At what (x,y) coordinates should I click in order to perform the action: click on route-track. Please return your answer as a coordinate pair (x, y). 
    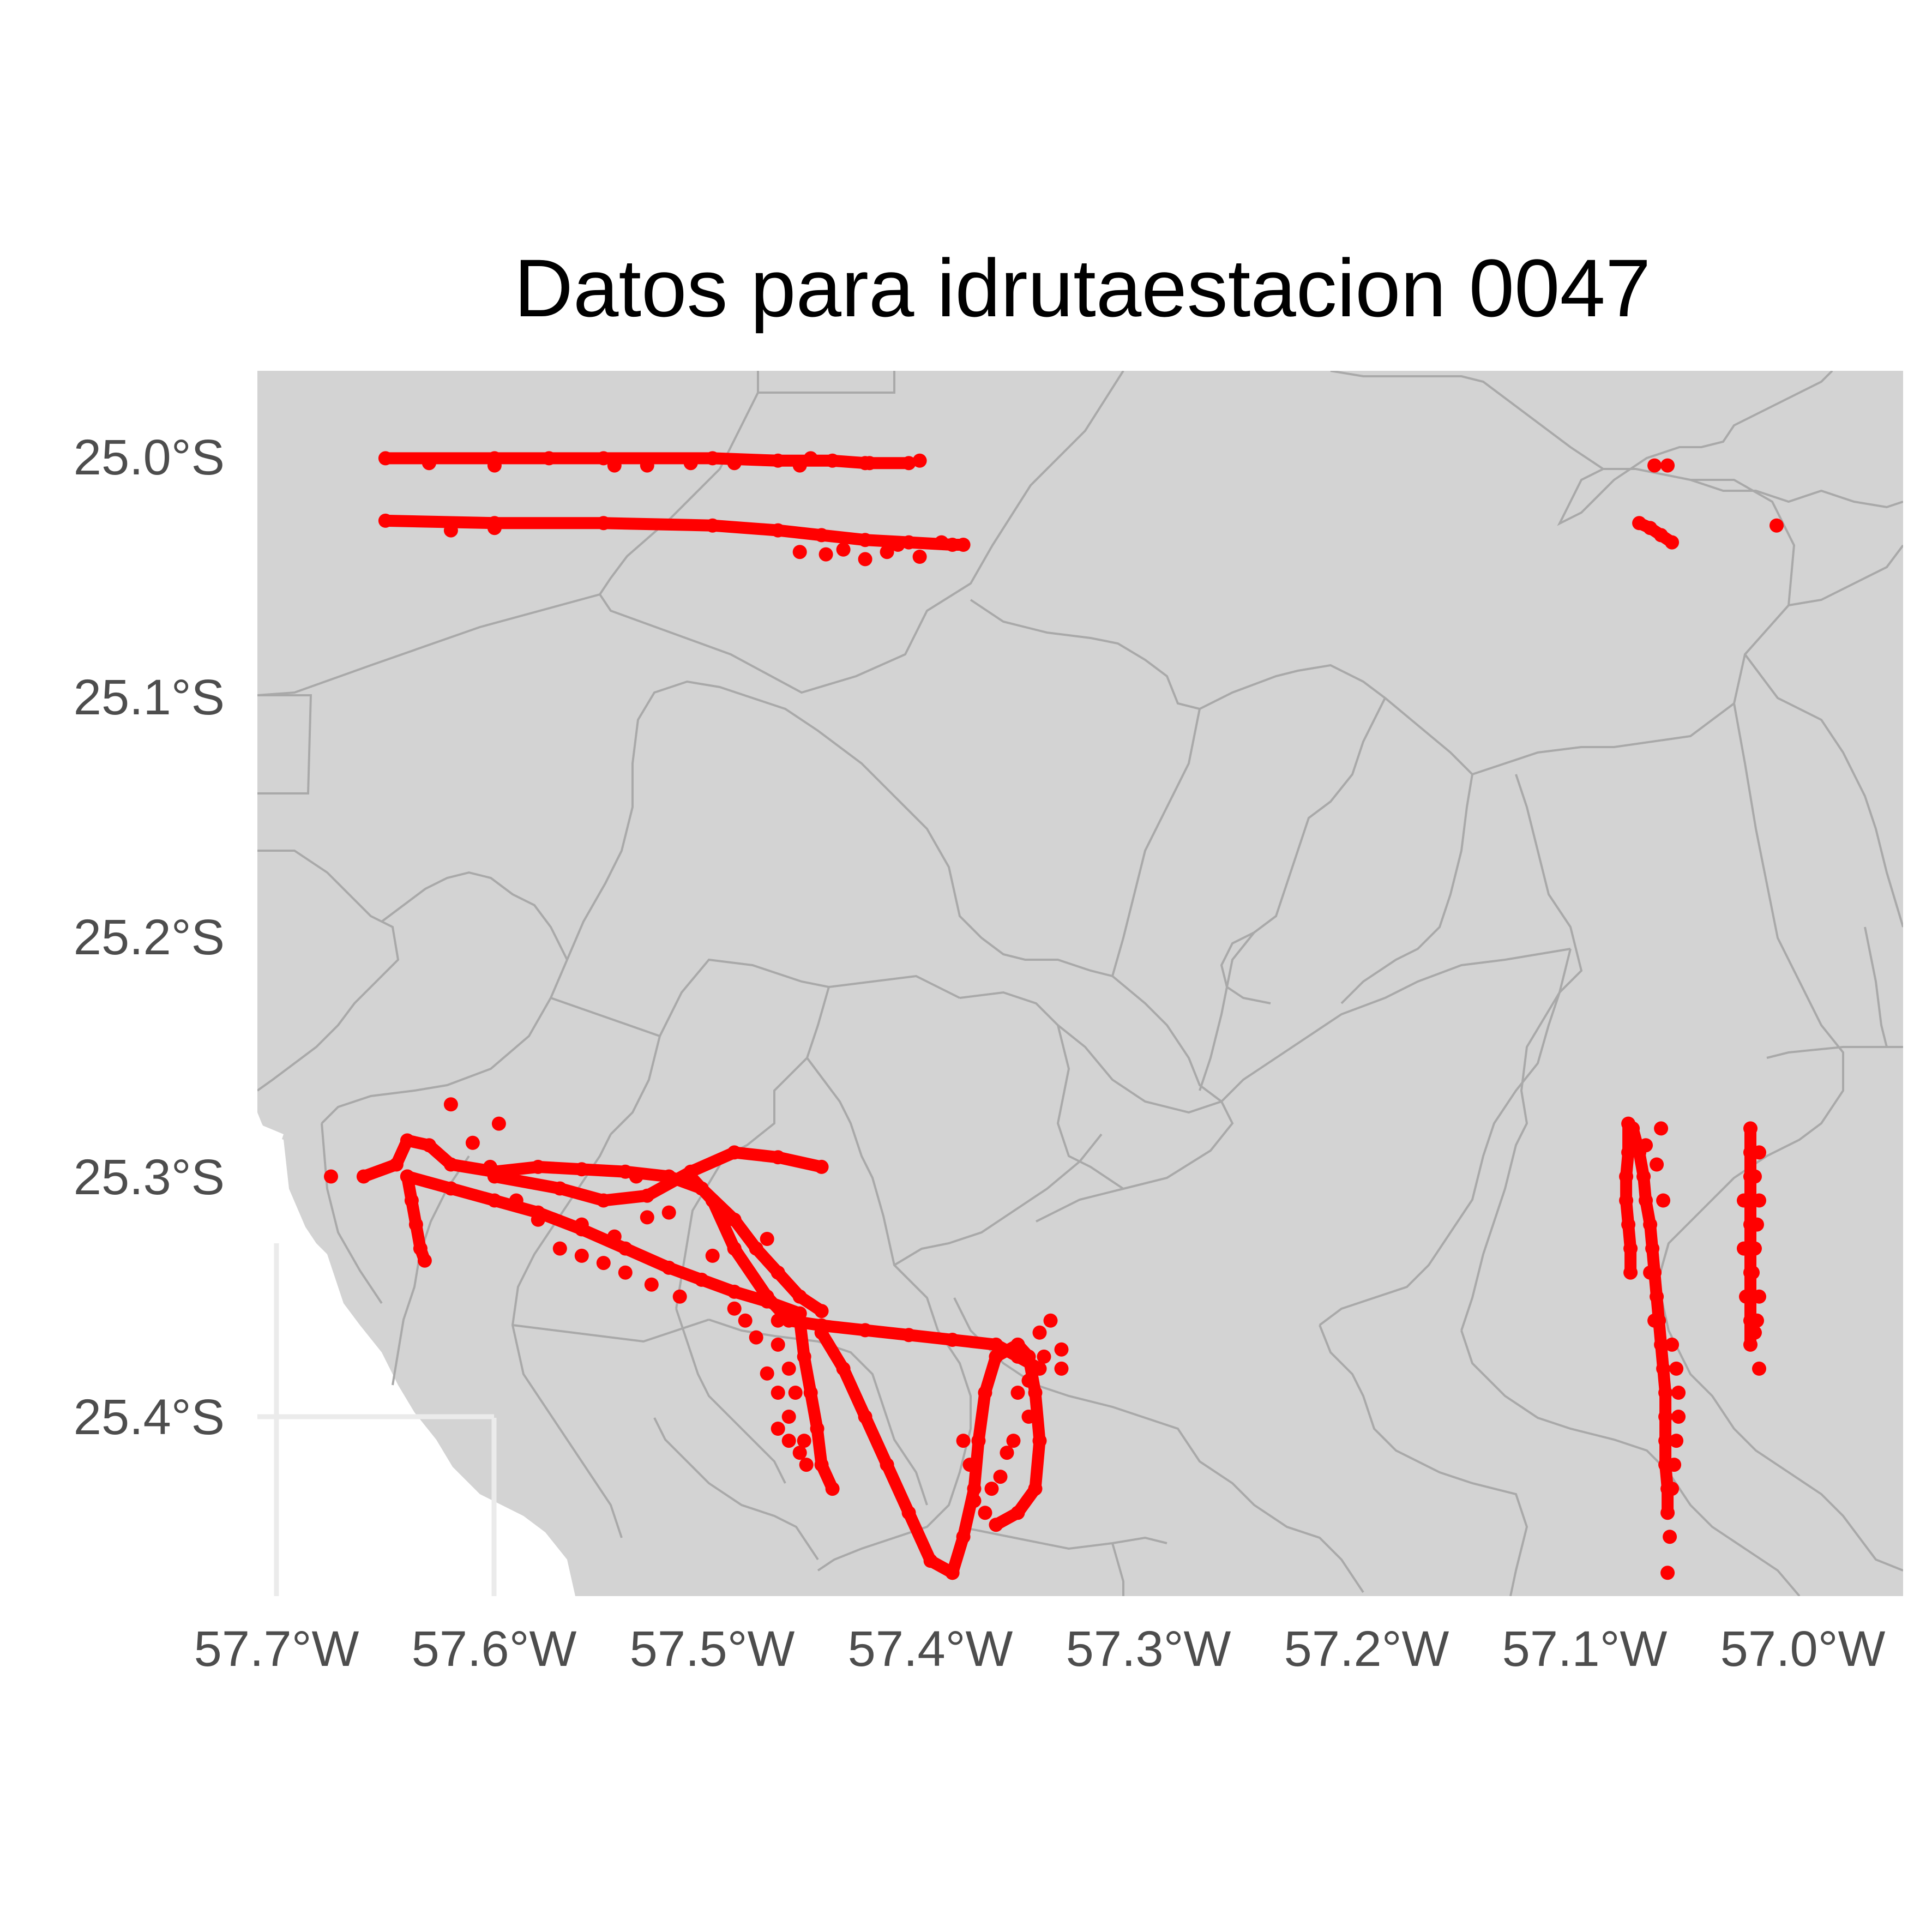
    Looking at the image, I should click on (658, 1176).